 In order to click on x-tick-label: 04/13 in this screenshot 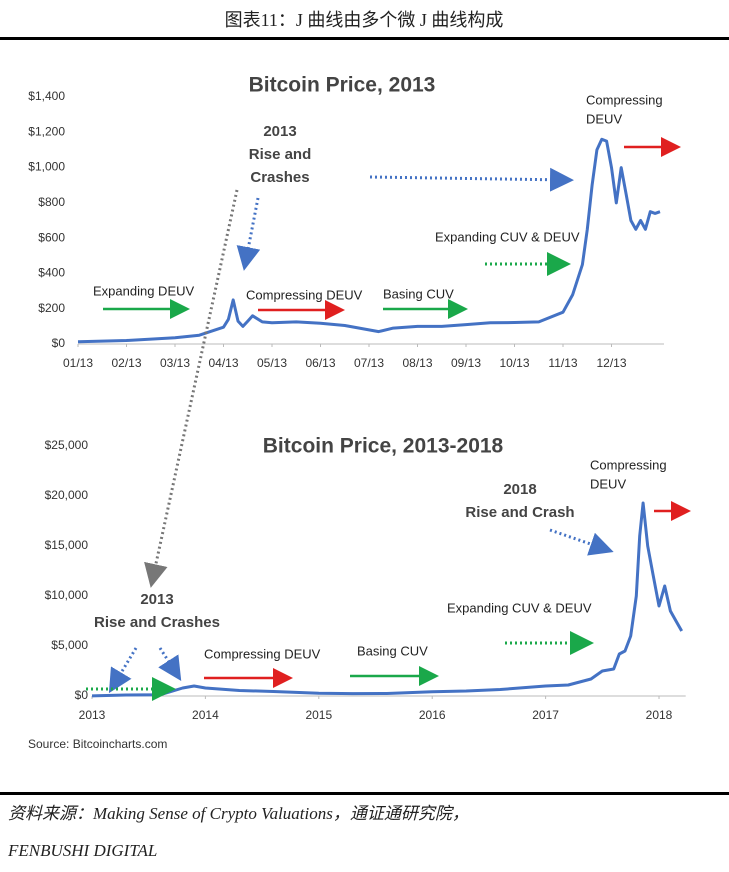, I will do `click(223, 363)`.